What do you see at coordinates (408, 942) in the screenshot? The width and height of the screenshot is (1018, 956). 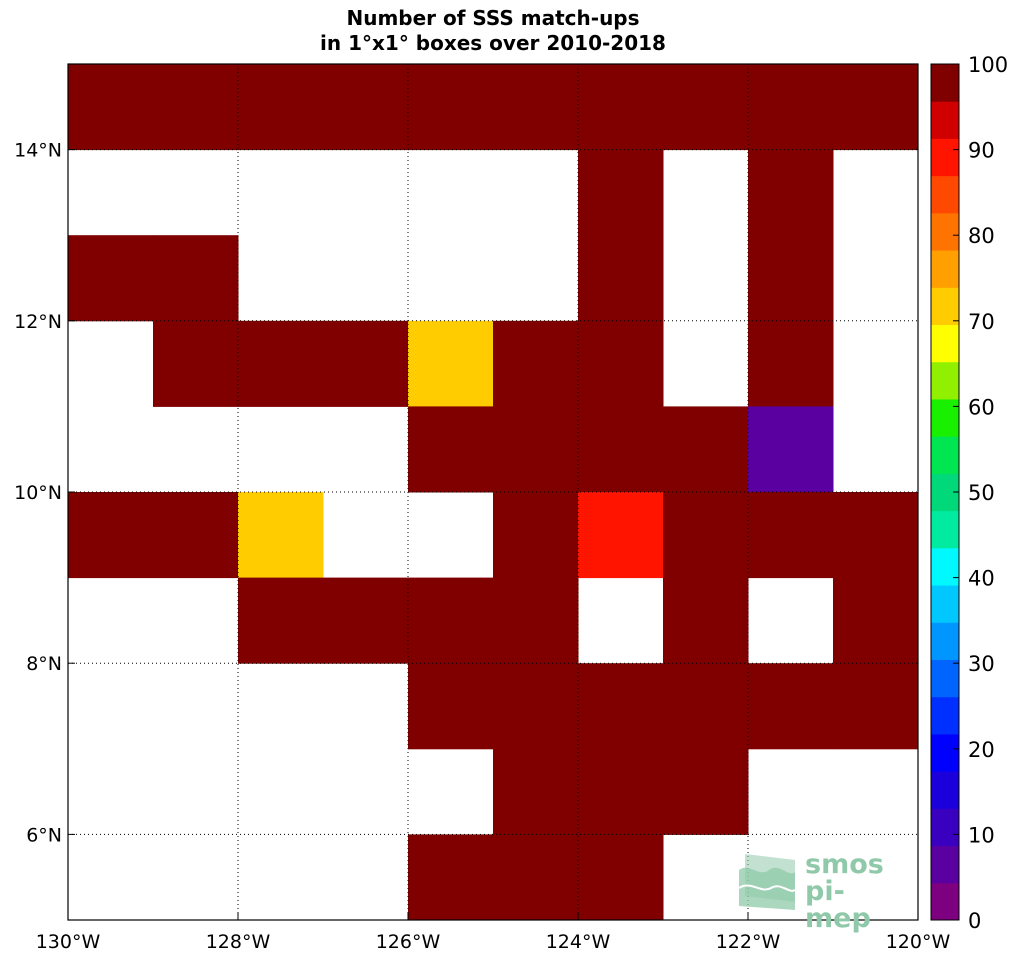 I see `x-tick-label: 126°W` at bounding box center [408, 942].